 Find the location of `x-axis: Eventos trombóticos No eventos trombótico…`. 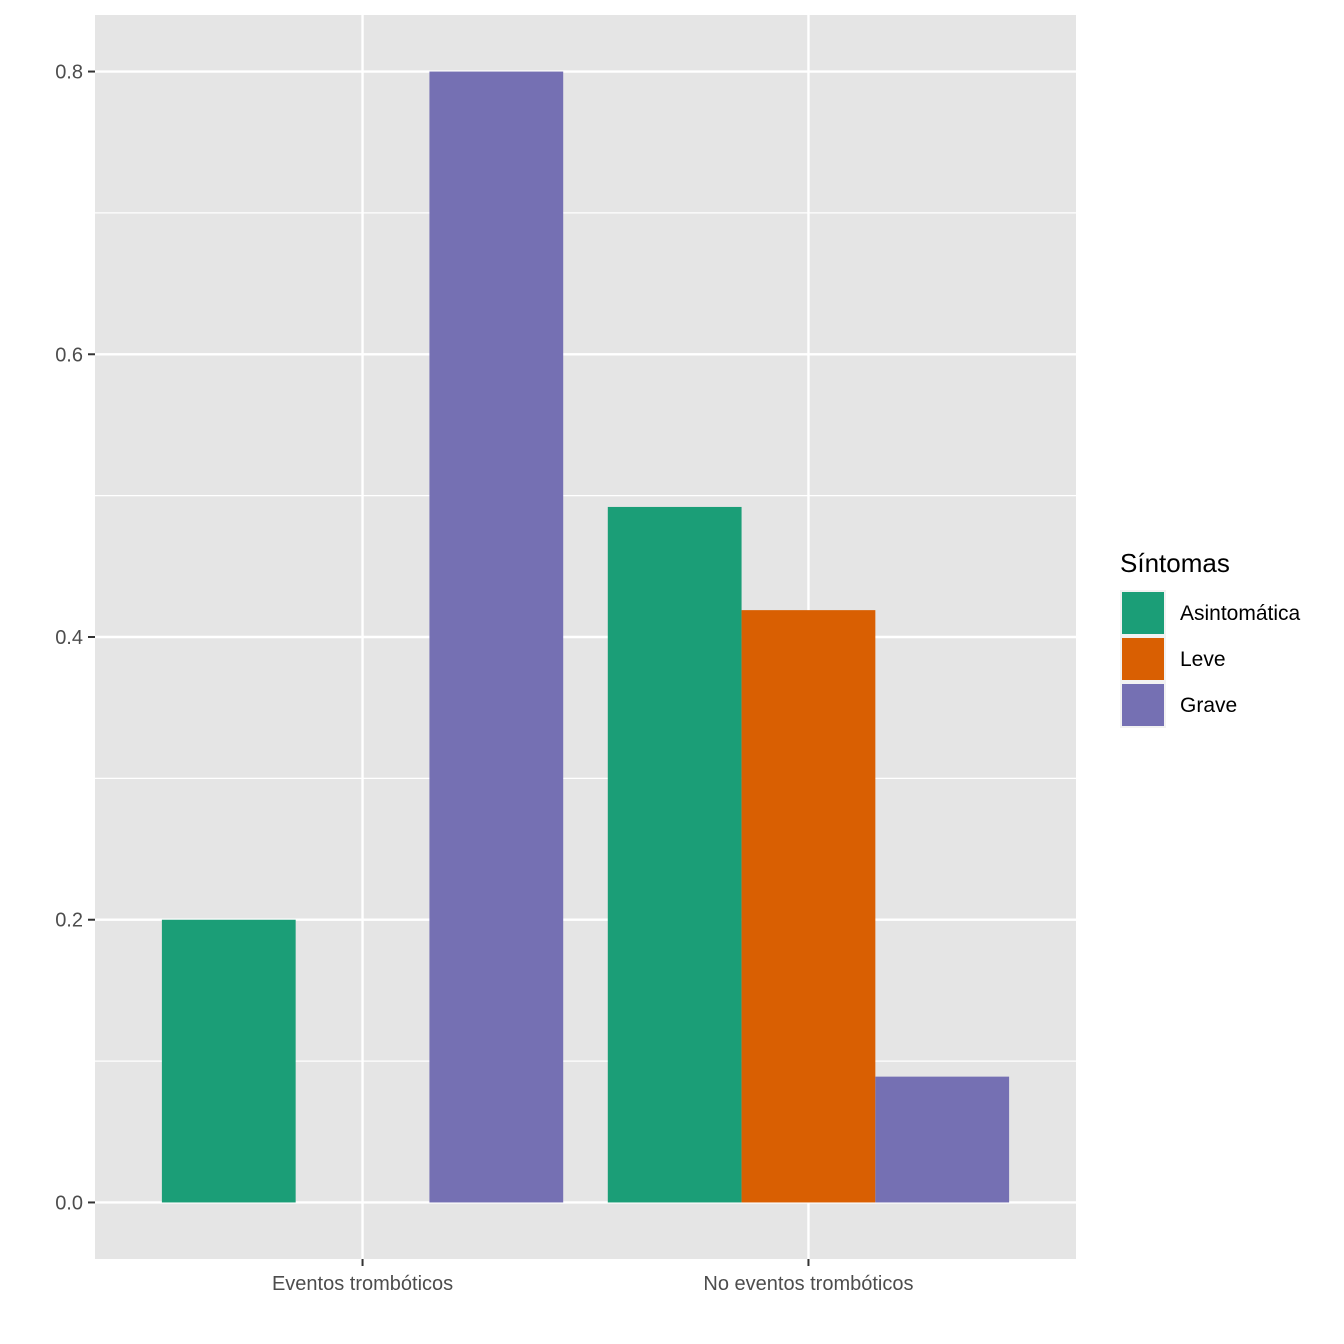

x-axis: Eventos trombóticos No eventos trombótico… is located at coordinates (593, 1277).